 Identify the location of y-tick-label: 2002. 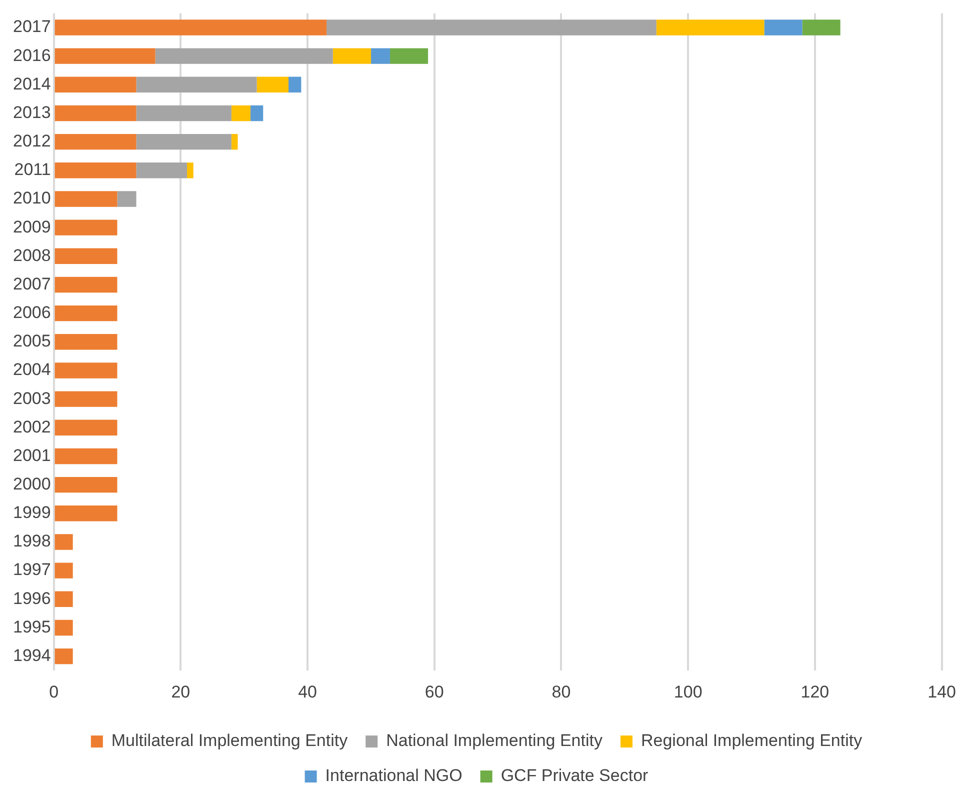
(31, 426).